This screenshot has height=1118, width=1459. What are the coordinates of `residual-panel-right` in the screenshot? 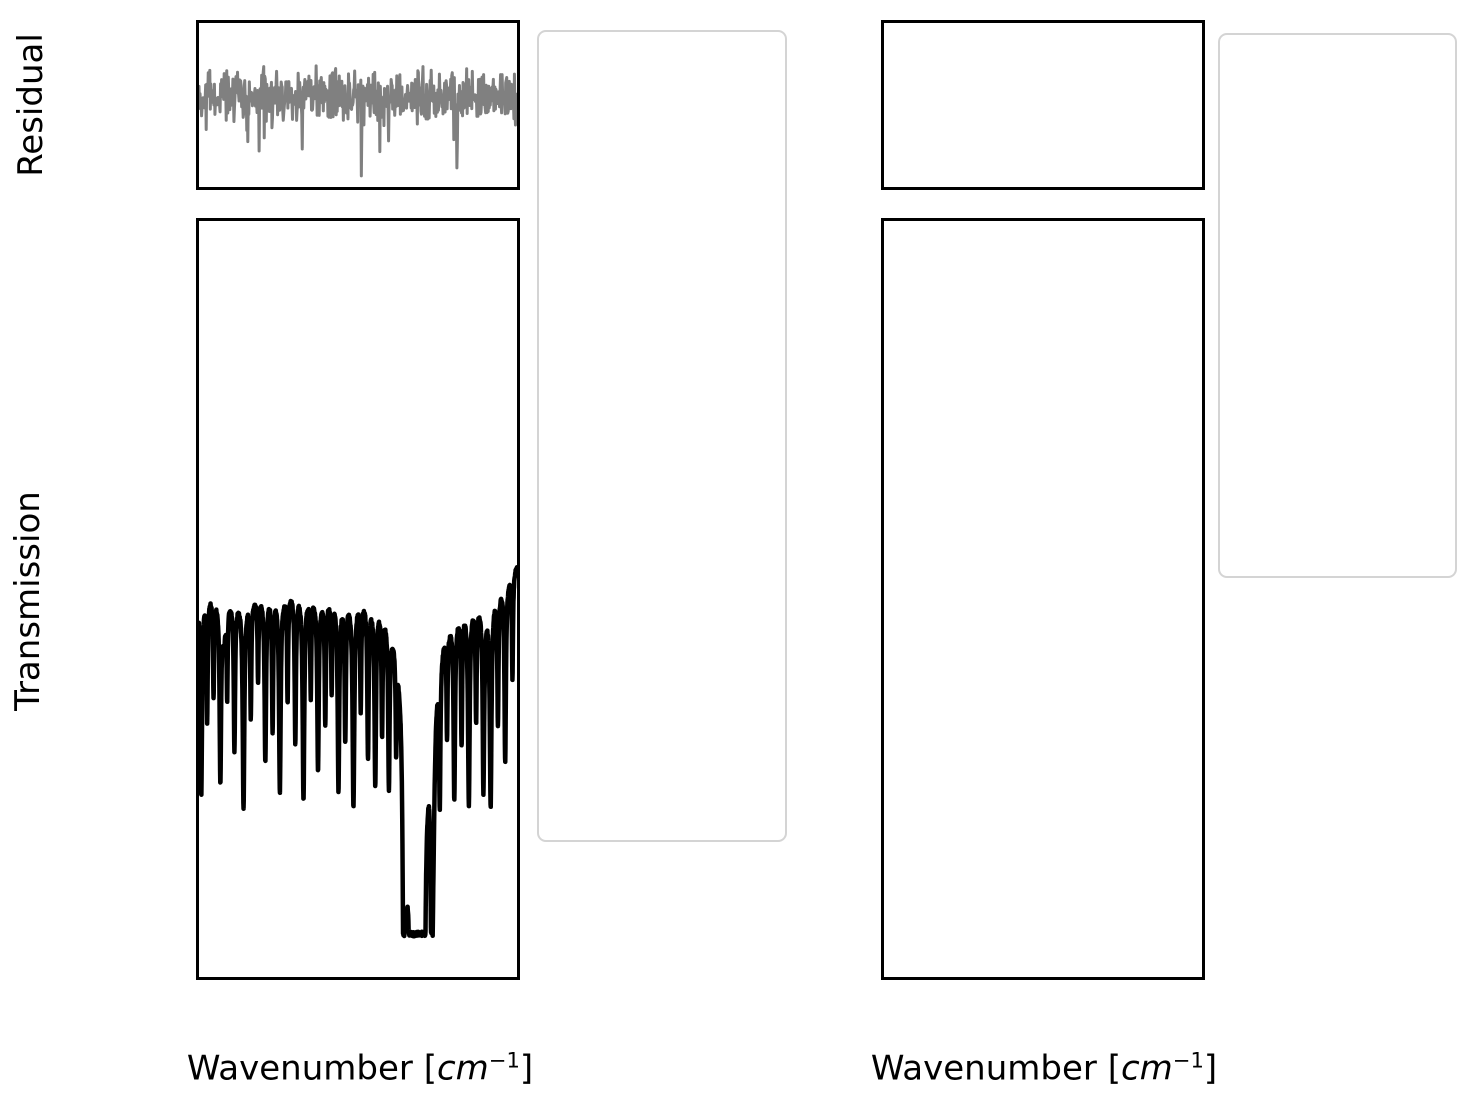 It's located at (1043, 105).